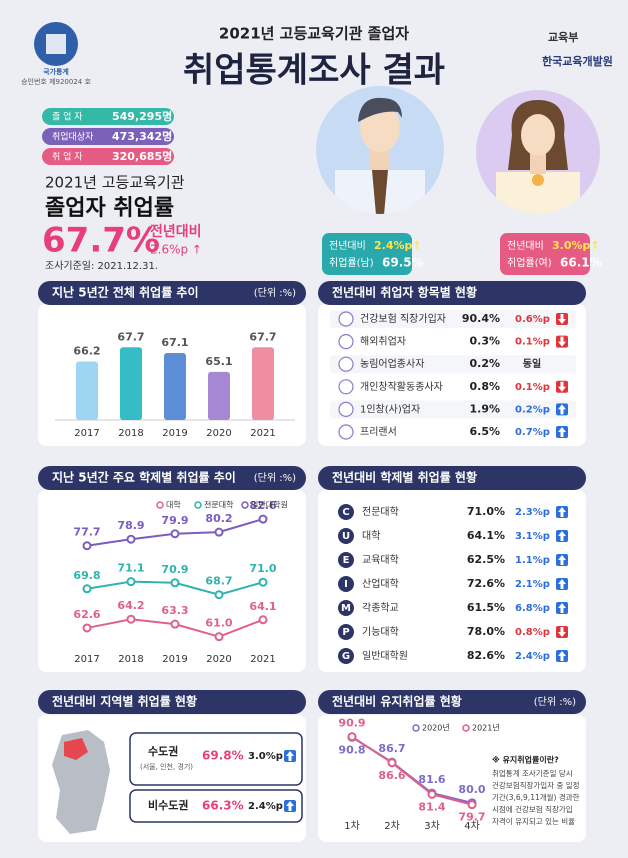 The image size is (628, 858). What do you see at coordinates (380, 608) in the screenshot?
I see `school-label: 각종학교` at bounding box center [380, 608].